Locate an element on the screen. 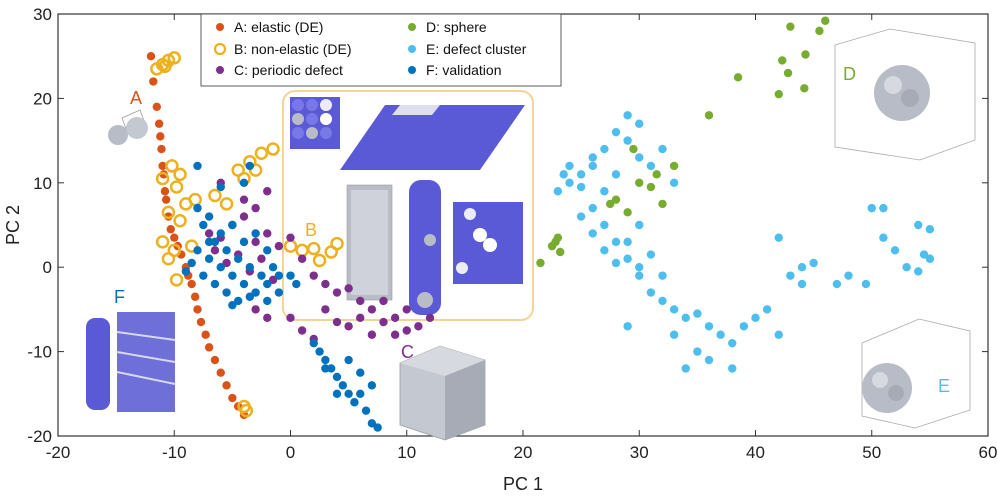 This screenshot has width=997, height=499. annotation-A: A is located at coordinates (136, 98).